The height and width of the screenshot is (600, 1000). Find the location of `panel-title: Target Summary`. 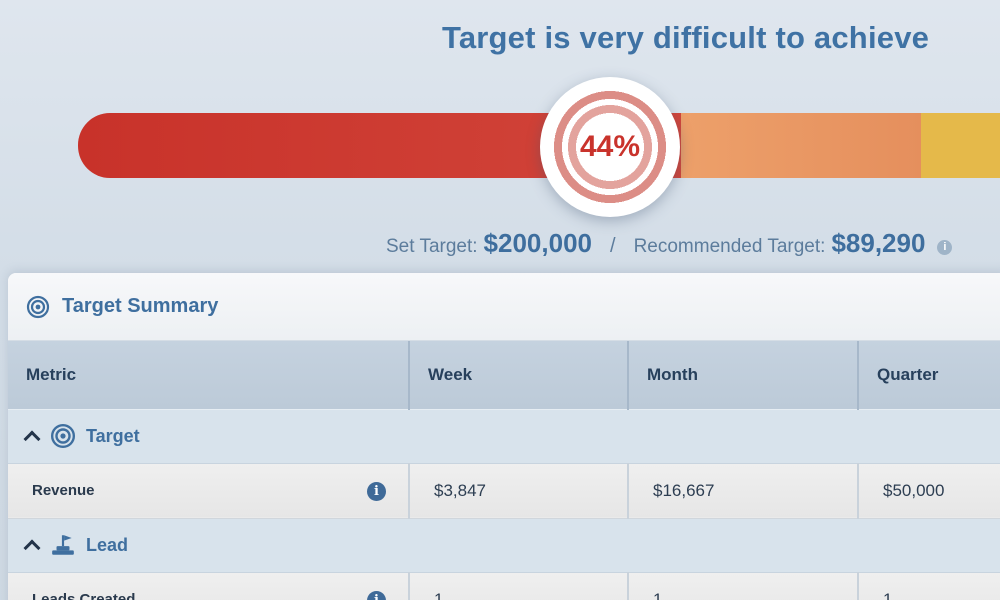

panel-title: Target Summary is located at coordinates (140, 306).